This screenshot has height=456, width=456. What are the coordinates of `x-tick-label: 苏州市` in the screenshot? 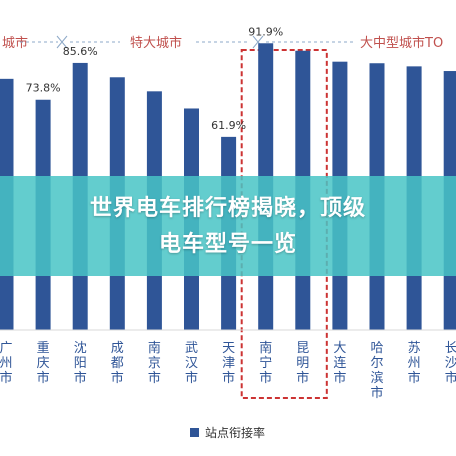 It's located at (414, 363).